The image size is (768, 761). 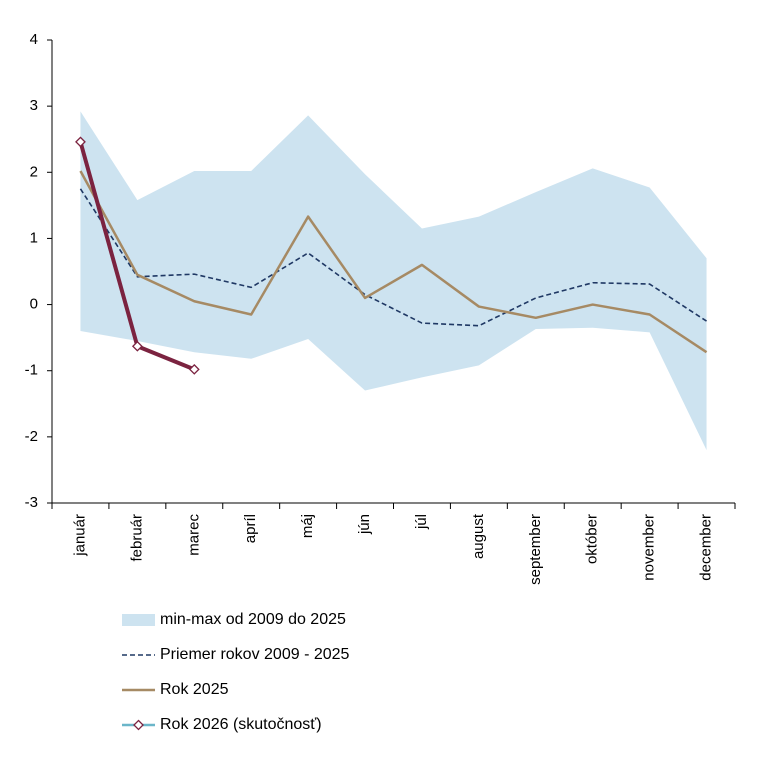 What do you see at coordinates (241, 724) in the screenshot?
I see `legend-label: Rok 2026 (skutočnosť)` at bounding box center [241, 724].